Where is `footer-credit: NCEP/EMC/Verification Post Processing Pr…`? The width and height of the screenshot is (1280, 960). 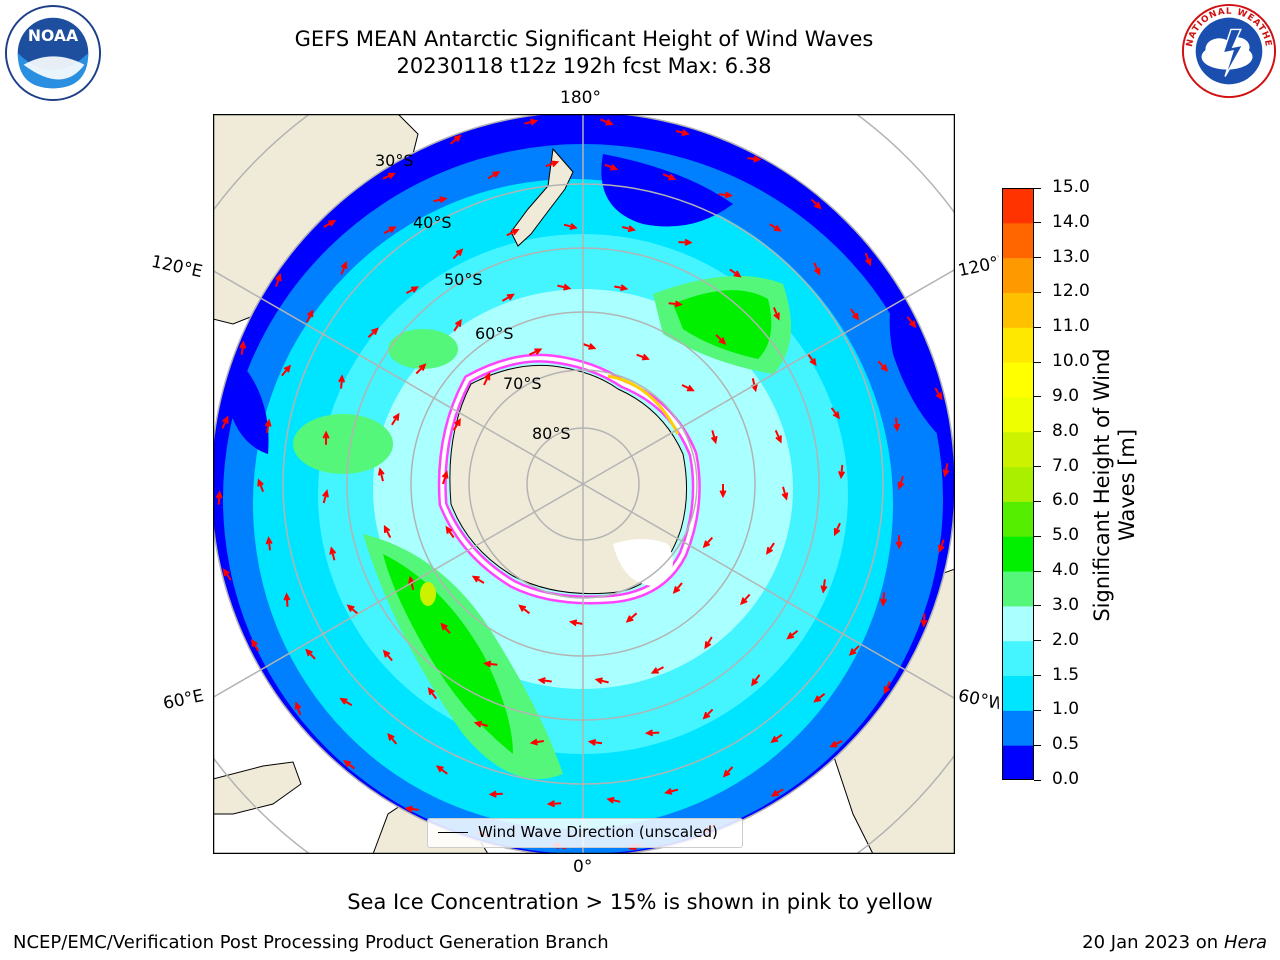
footer-credit: NCEP/EMC/Verification Post Processing Pr… is located at coordinates (311, 942).